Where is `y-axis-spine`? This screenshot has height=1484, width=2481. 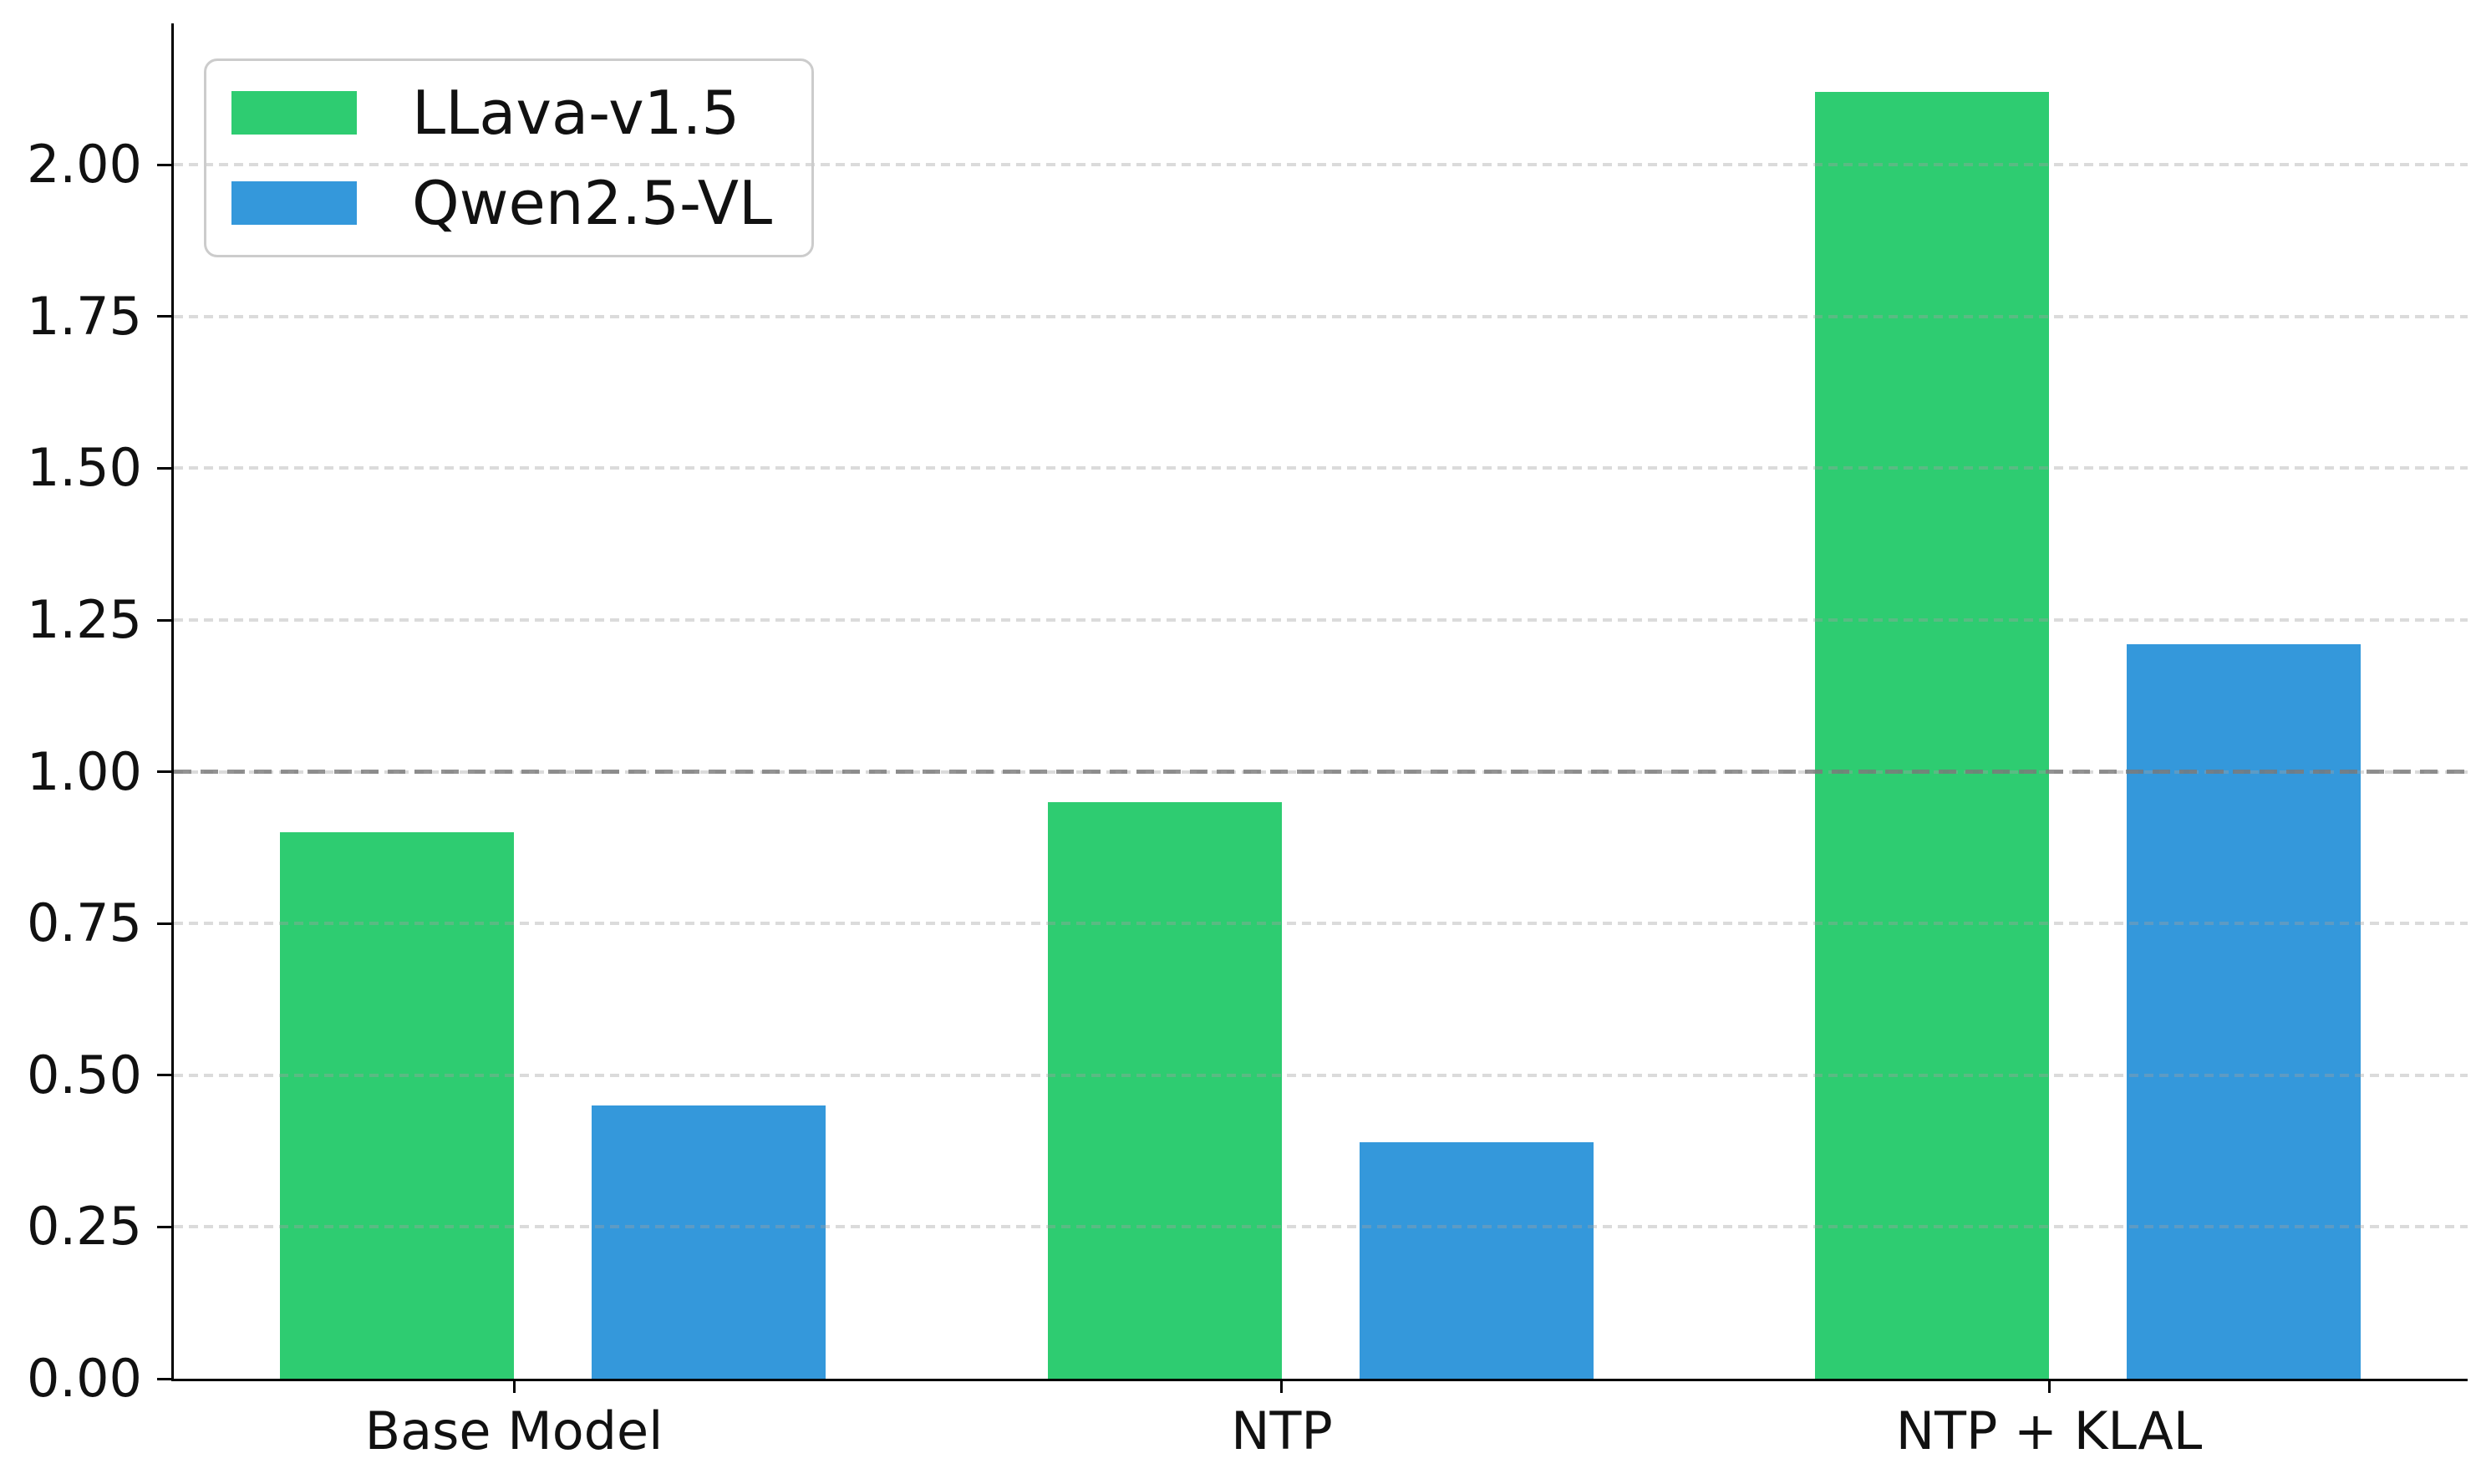
y-axis-spine is located at coordinates (172, 702).